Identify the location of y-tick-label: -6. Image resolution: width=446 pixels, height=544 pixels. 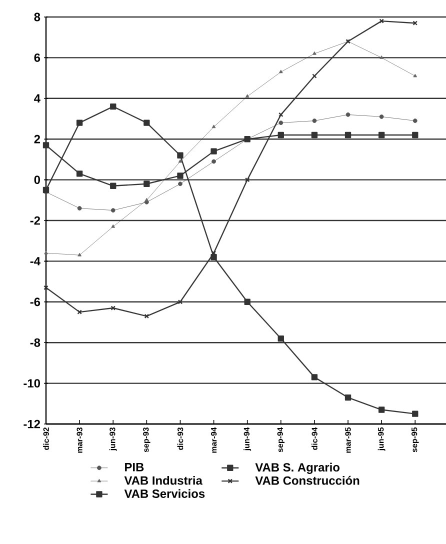
(35, 302).